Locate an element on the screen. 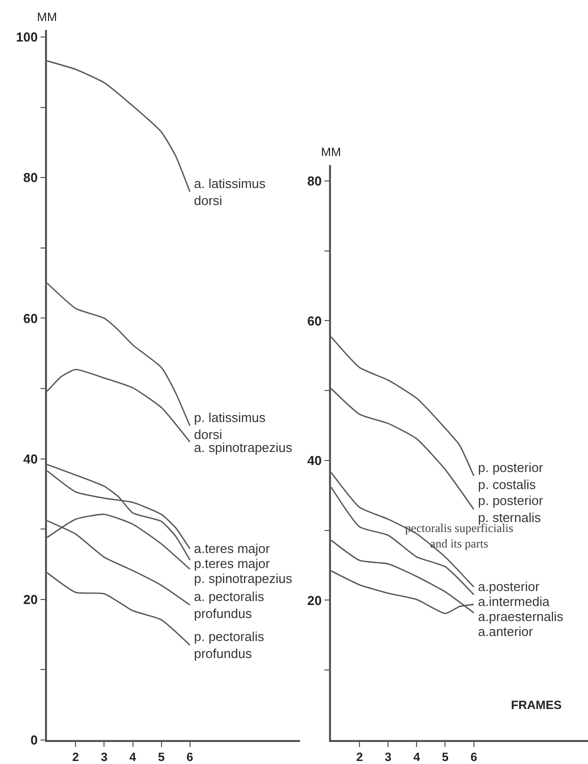  series-label: a. pectoralis profundus is located at coordinates (229, 605).